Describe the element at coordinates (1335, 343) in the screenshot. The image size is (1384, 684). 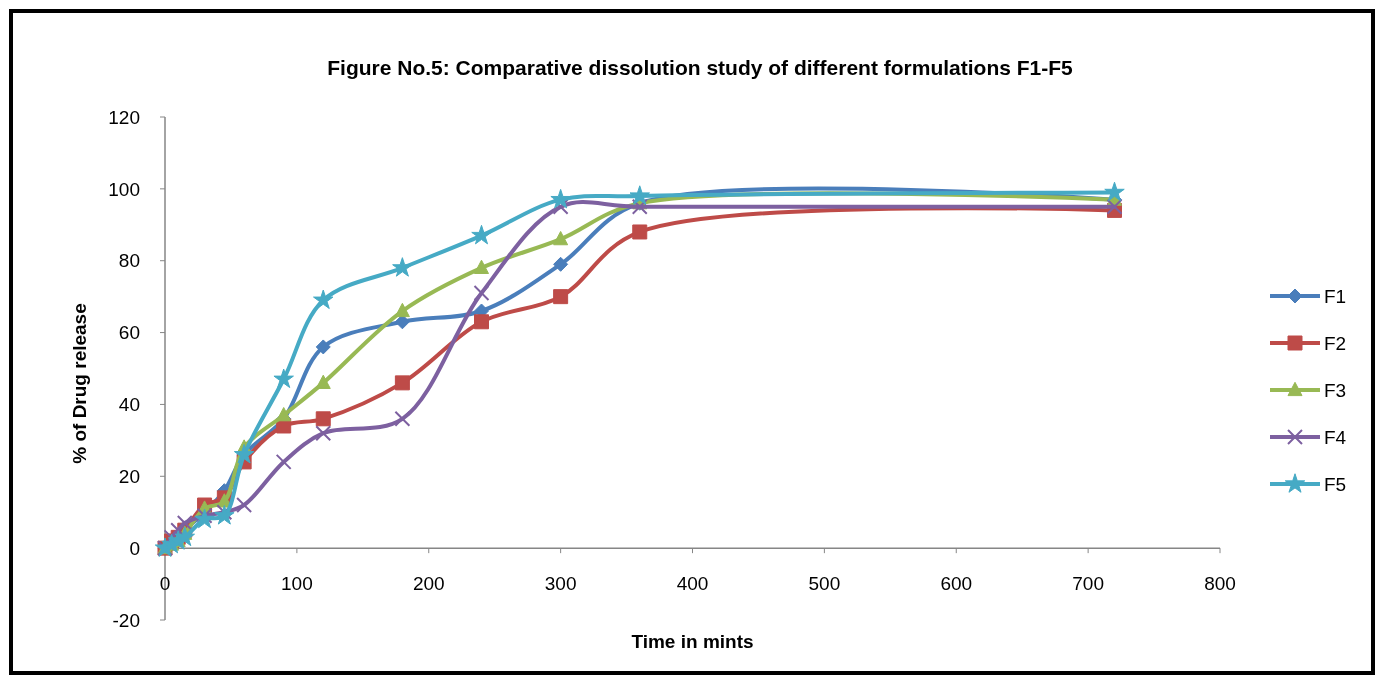
I see `legend-label: F2` at that location.